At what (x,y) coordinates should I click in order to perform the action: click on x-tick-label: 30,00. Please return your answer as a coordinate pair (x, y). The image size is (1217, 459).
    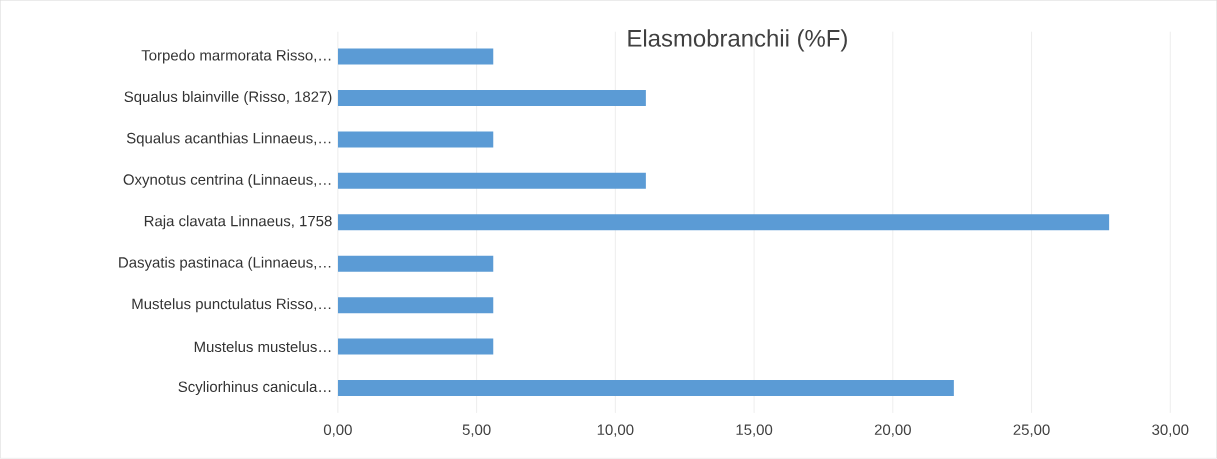
    Looking at the image, I should click on (1170, 430).